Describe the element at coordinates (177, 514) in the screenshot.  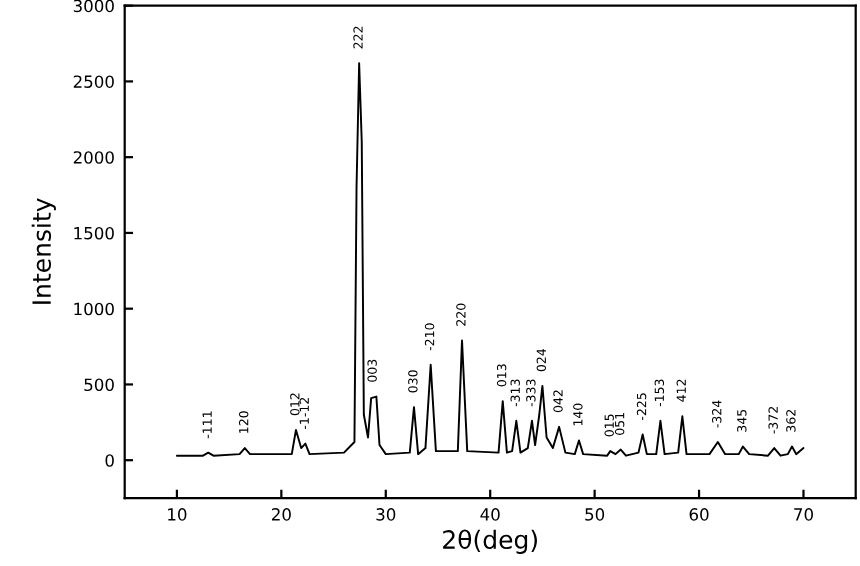
I see `x-tick-label: 10` at that location.